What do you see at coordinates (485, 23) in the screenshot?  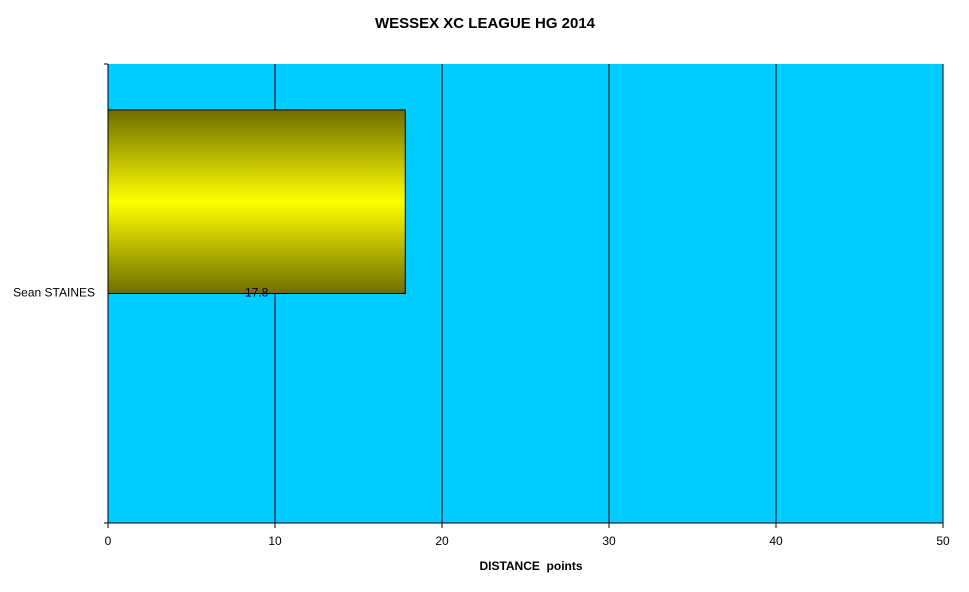 I see `chart-title: WESSEX XC LEAGUE HG 2014` at bounding box center [485, 23].